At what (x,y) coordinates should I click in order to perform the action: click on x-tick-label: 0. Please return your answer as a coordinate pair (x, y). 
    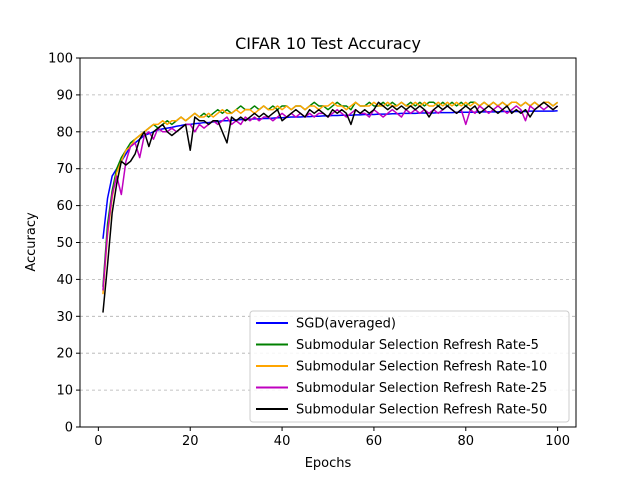
    Looking at the image, I should click on (98, 441).